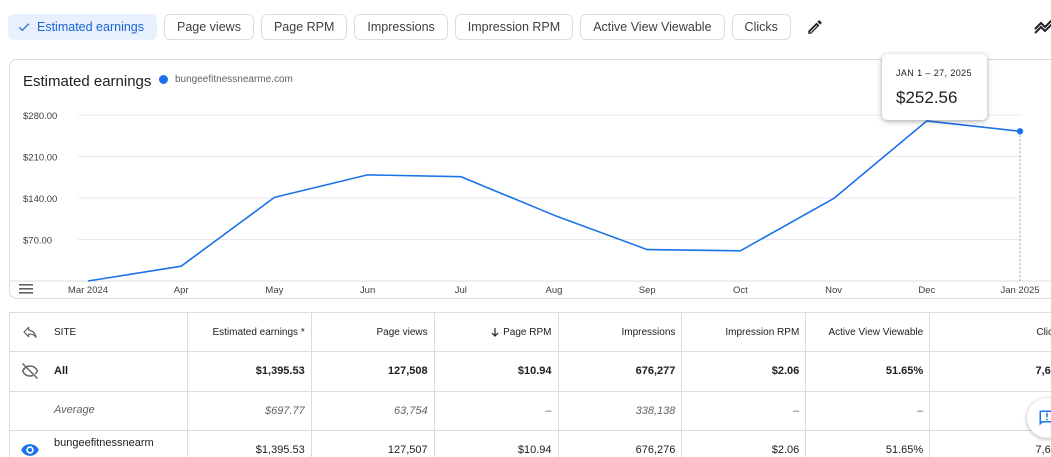 The width and height of the screenshot is (1051, 457). I want to click on cell-impression-rpm: –, so click(744, 410).